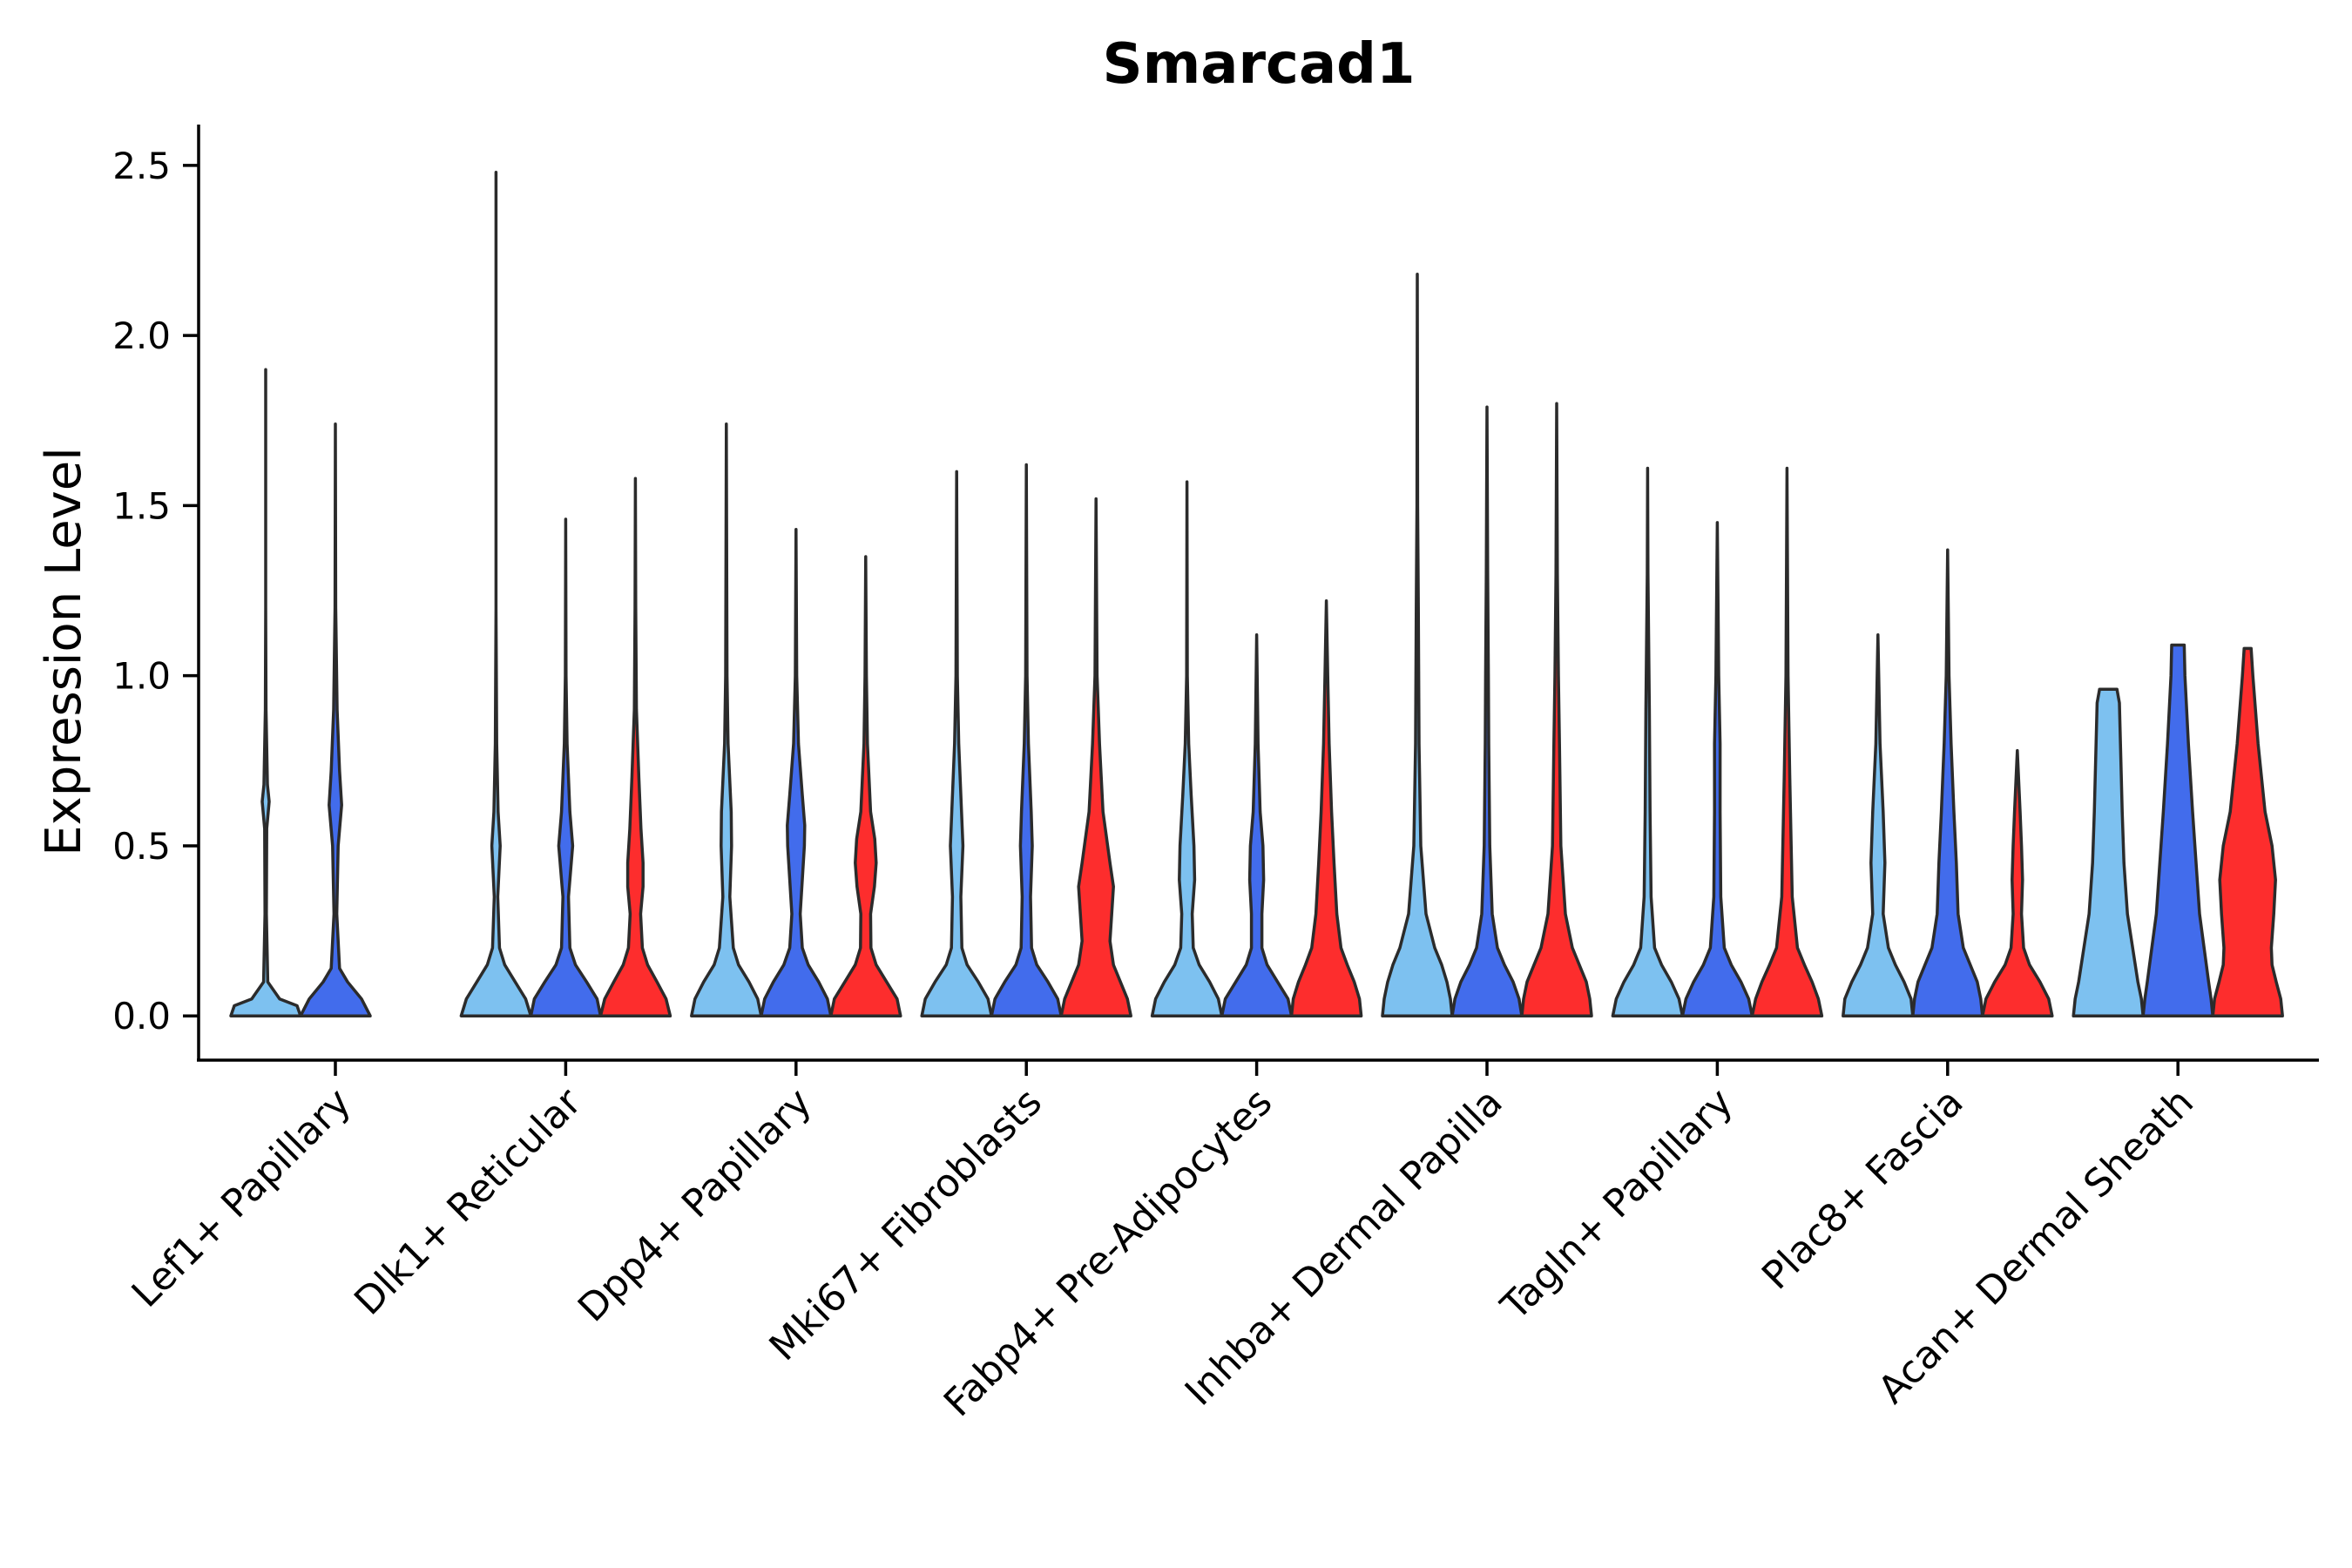 Image resolution: width=2352 pixels, height=1568 pixels. Describe the element at coordinates (1187, 748) in the screenshot. I see `violin-fabp4-pre-adipocytes-light-blue` at that location.